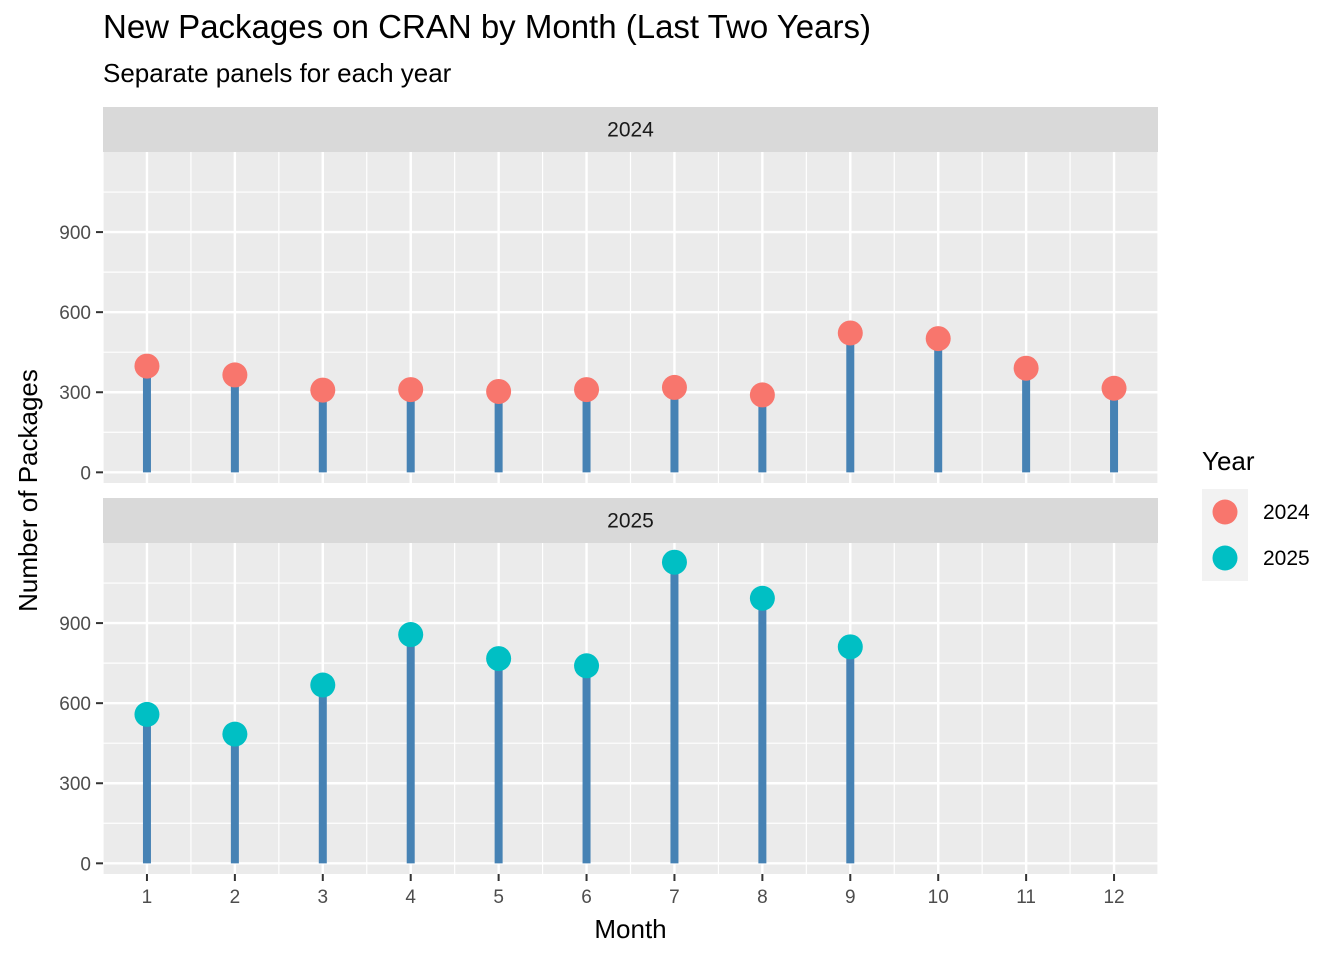  Describe the element at coordinates (762, 897) in the screenshot. I see `x-tick-label: 8` at that location.